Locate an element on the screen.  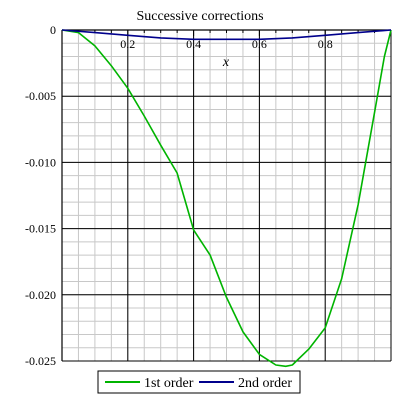
legend-label-1st-order: 1st order is located at coordinates (169, 383).